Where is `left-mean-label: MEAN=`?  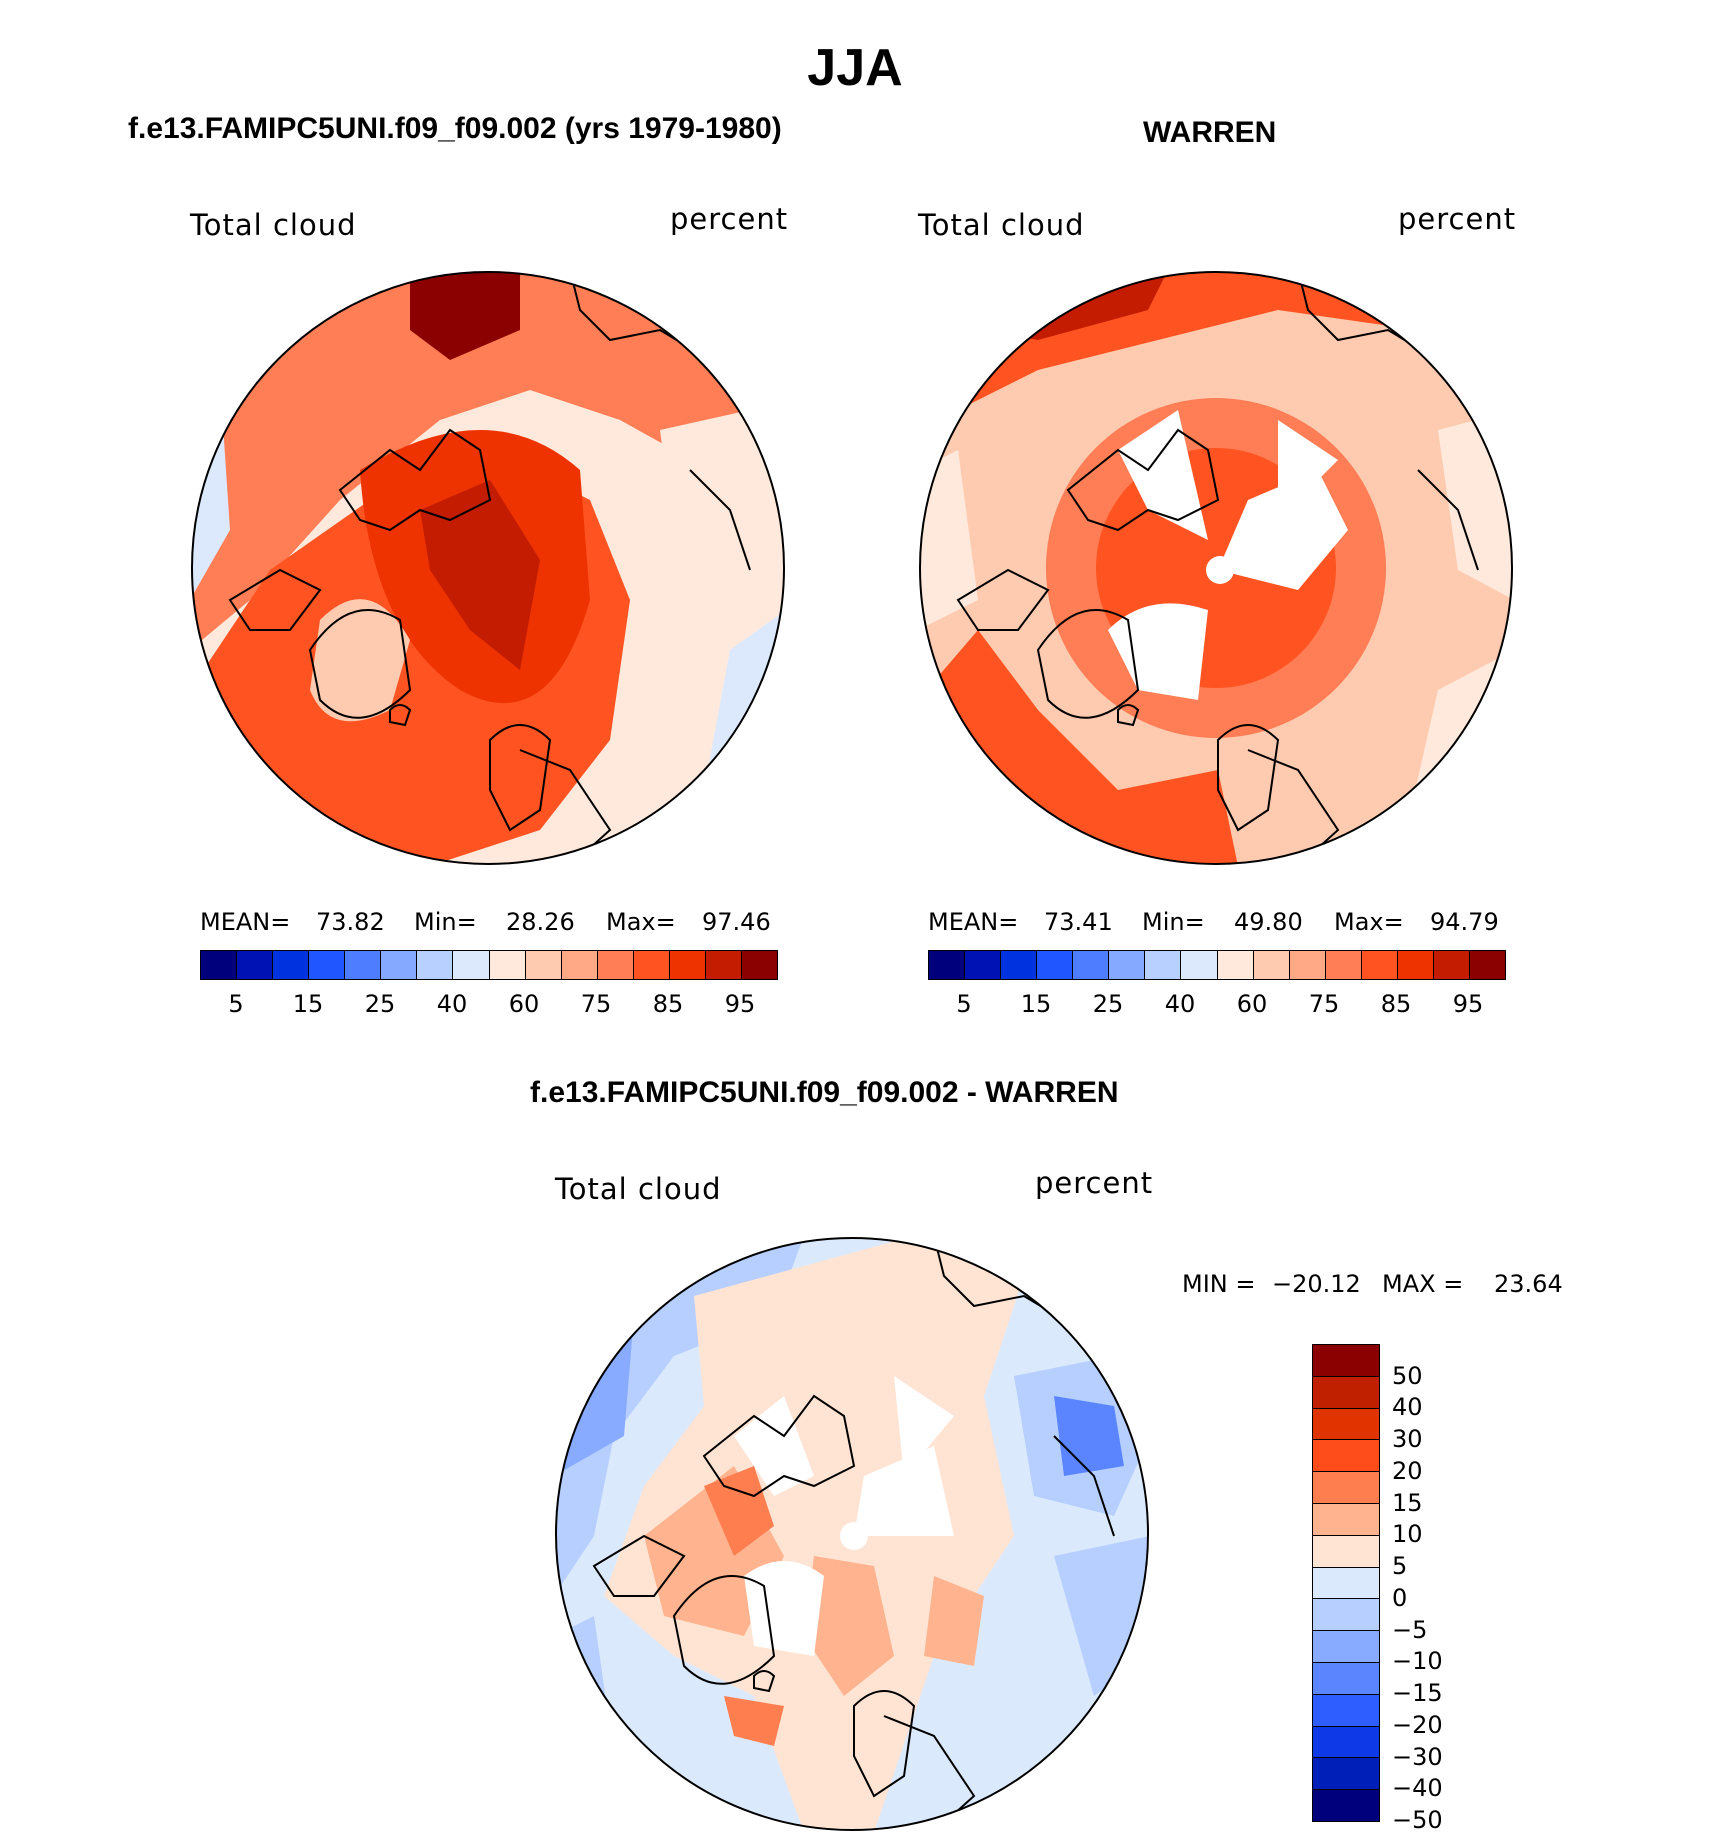 left-mean-label: MEAN= is located at coordinates (245, 922).